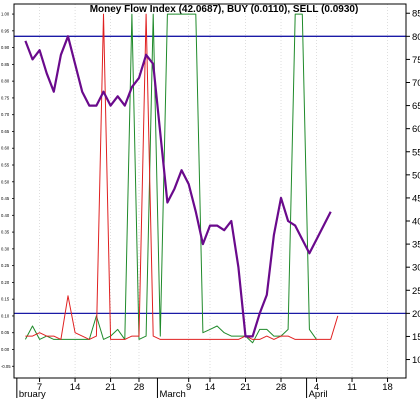 The width and height of the screenshot is (420, 405). What do you see at coordinates (5, 315) in the screenshot?
I see `left-axis-tick-label: 0.10` at bounding box center [5, 315].